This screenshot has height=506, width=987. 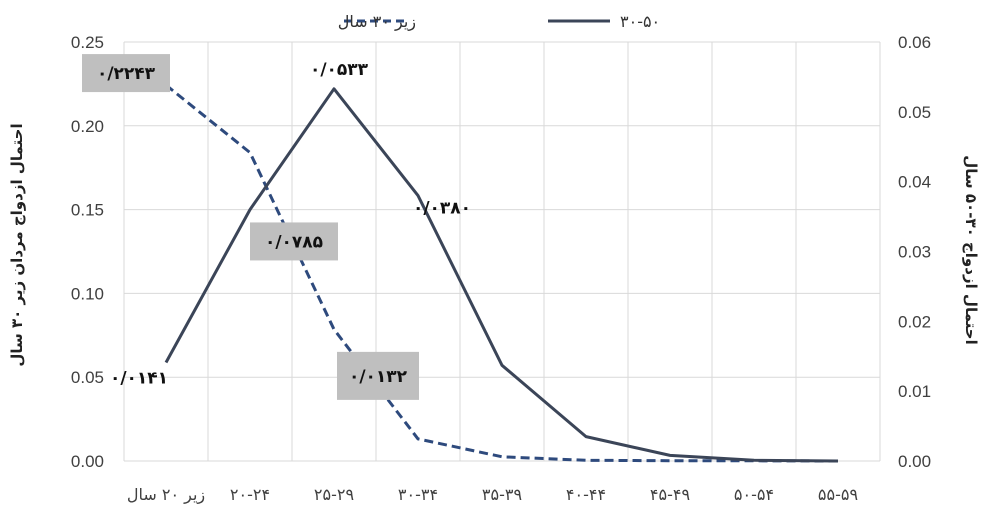 I want to click on left-tick-label: 0.05, so click(x=87, y=377).